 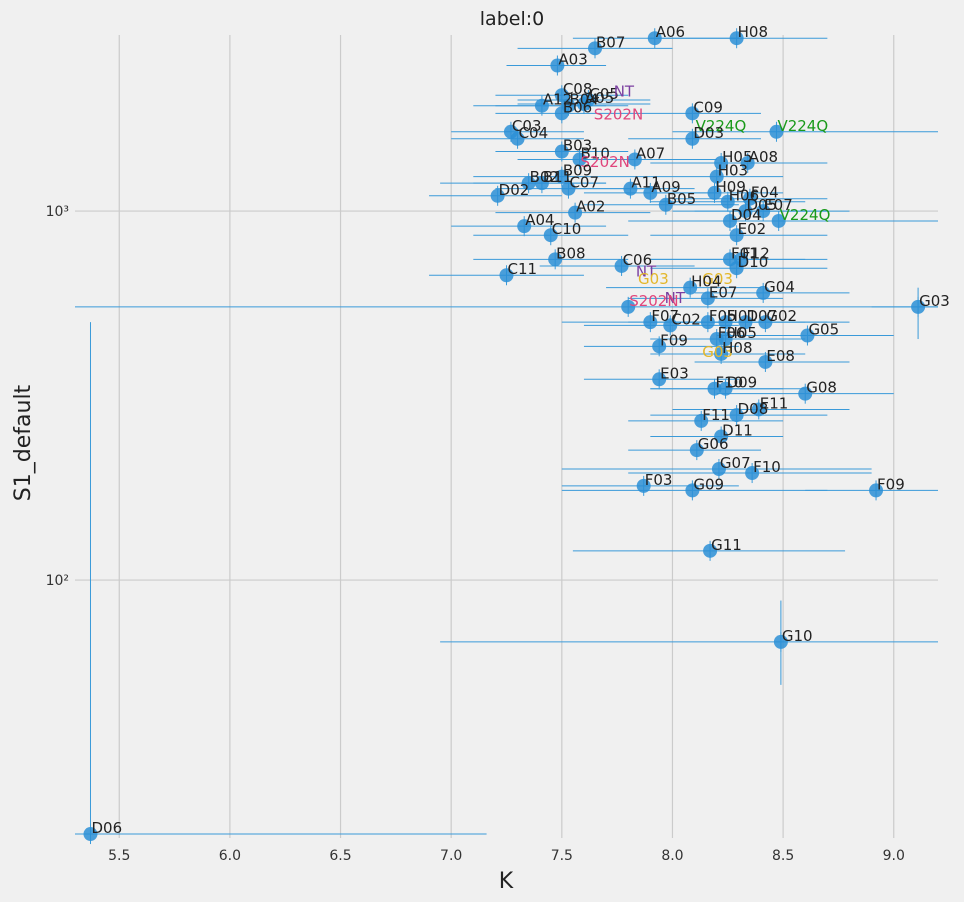 I want to click on x-tick-label: 8.0, so click(x=672, y=856).